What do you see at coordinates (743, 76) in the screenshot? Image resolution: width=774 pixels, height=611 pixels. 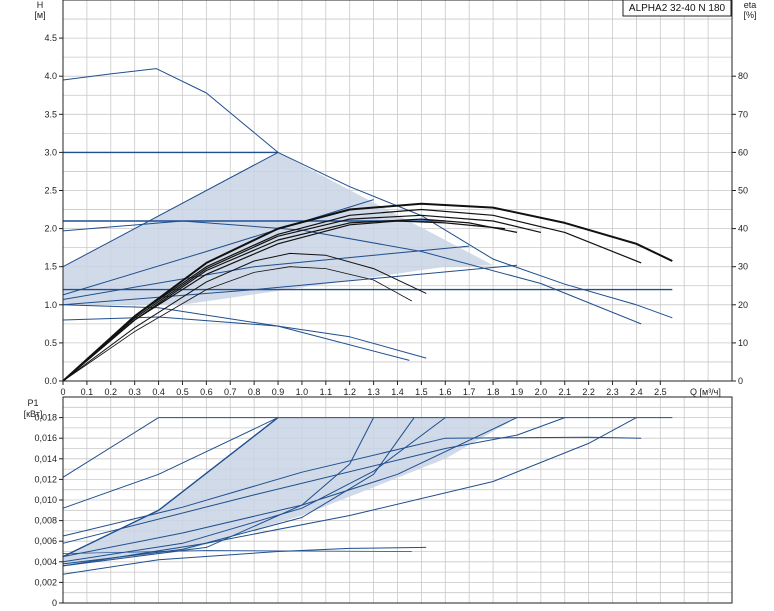 I see `y2-tick-label: 80` at bounding box center [743, 76].